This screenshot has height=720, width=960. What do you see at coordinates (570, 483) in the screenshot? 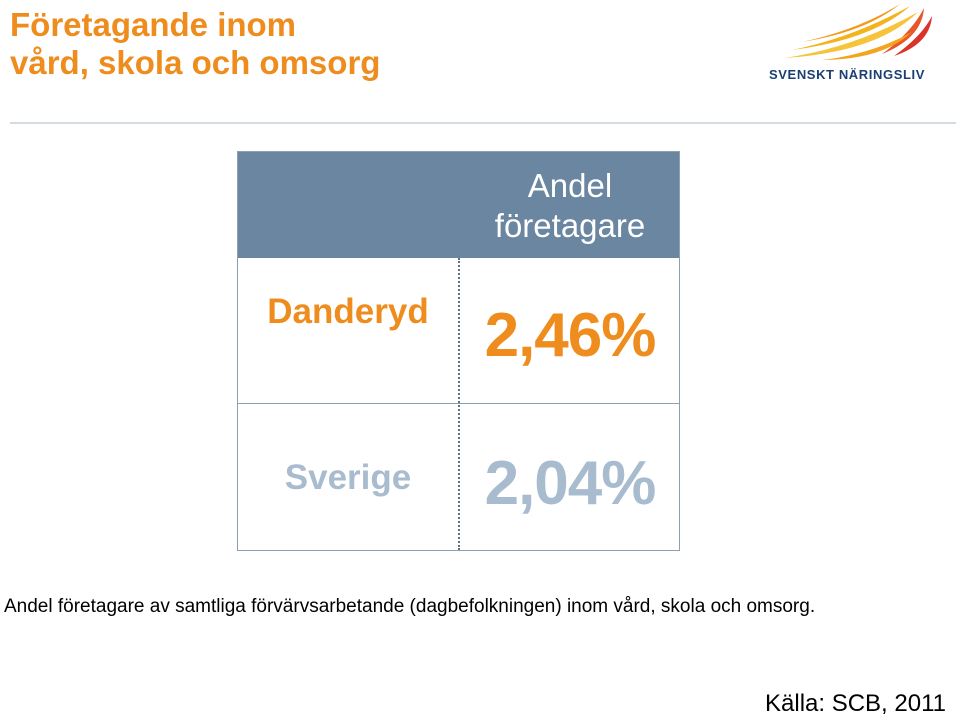
I see `row-value-sverige: 2,04%` at bounding box center [570, 483].